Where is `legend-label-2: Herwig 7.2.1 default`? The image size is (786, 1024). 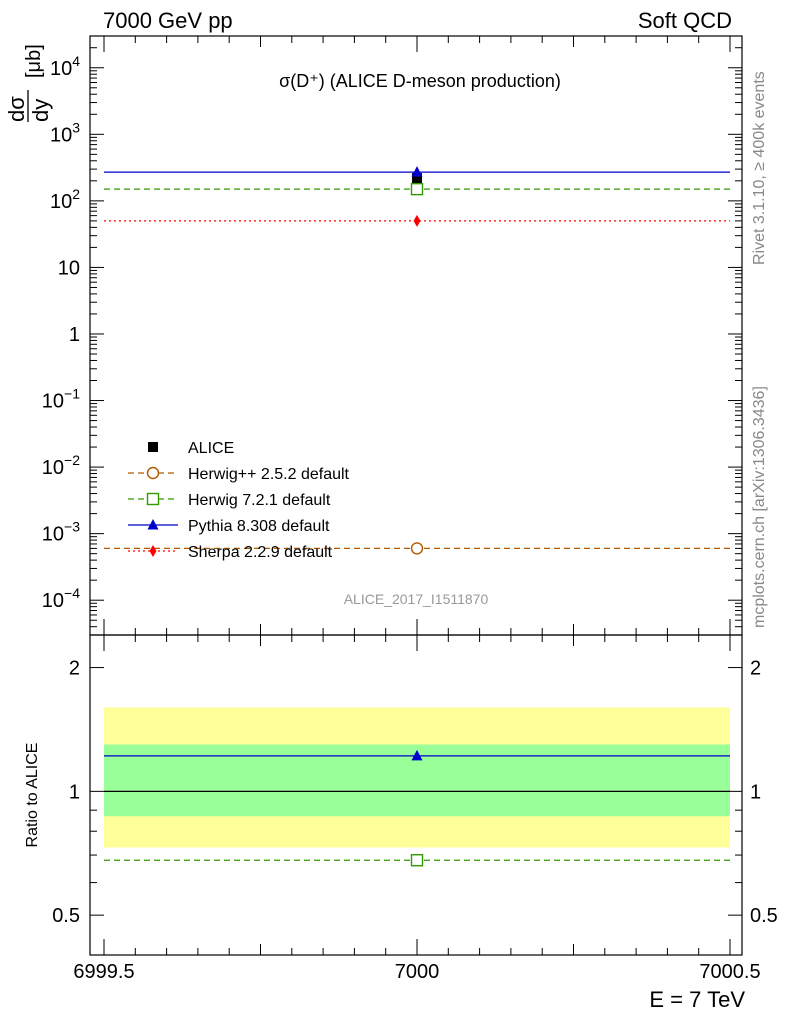 legend-label-2: Herwig 7.2.1 default is located at coordinates (259, 500).